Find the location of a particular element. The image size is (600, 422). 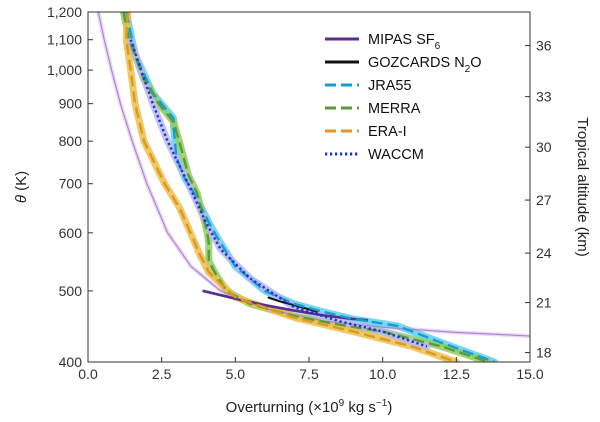

mipas-sf6-line is located at coordinates (285, 305).